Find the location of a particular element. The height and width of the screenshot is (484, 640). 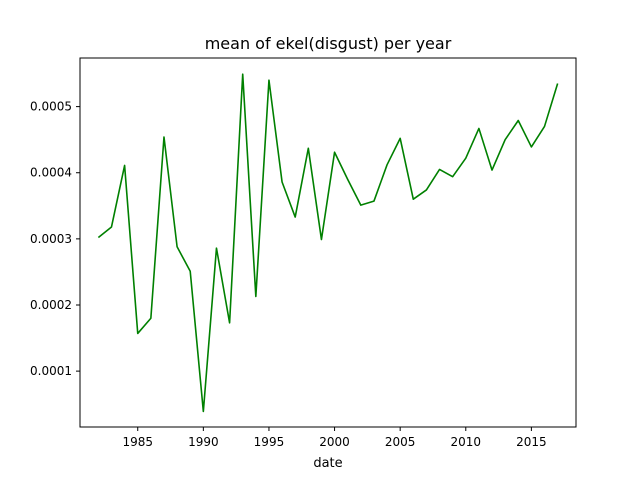

x-tick-label: 1990 is located at coordinates (203, 442).